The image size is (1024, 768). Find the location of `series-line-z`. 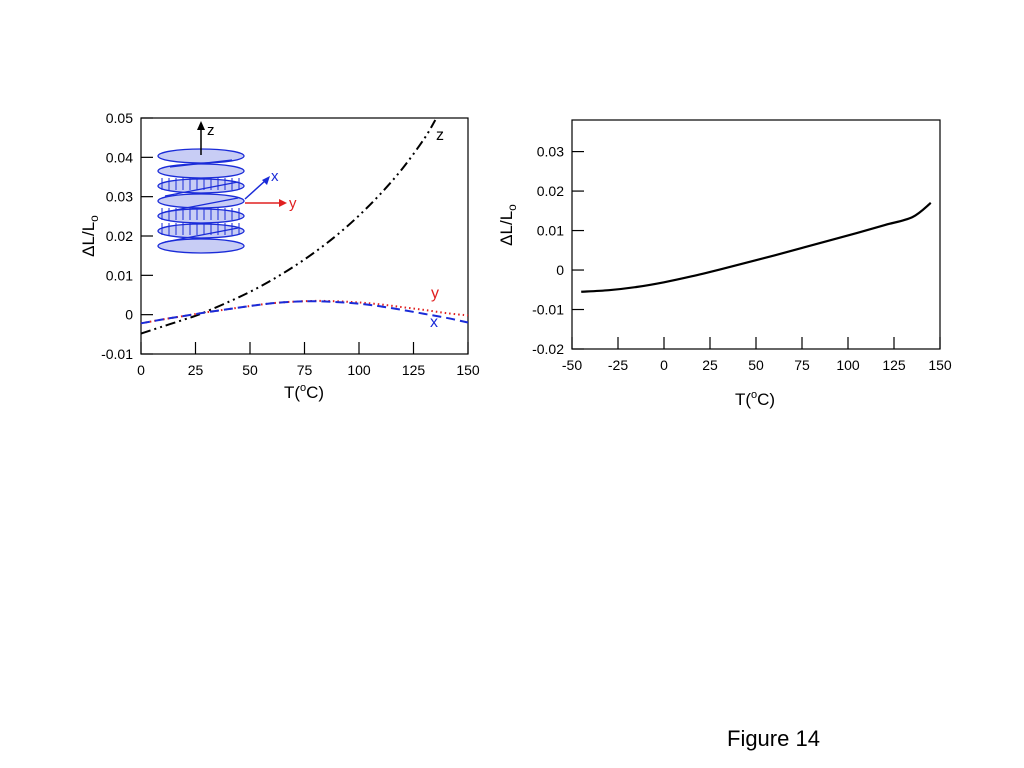

series-line-z is located at coordinates (288, 227).